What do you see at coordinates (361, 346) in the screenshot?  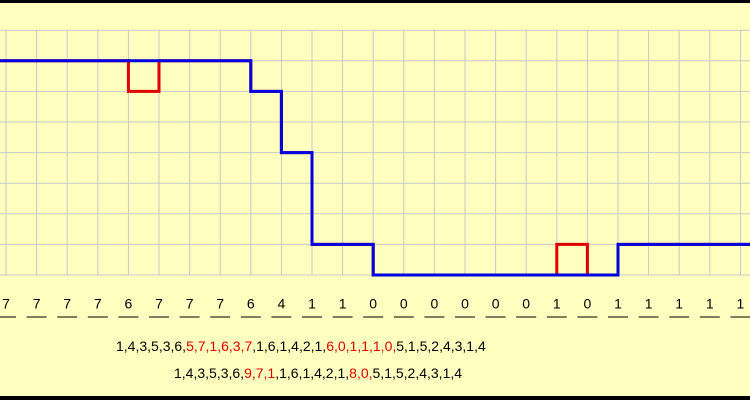 I see `sequence-highlight: 6,0,1,1,1,0,` at bounding box center [361, 346].